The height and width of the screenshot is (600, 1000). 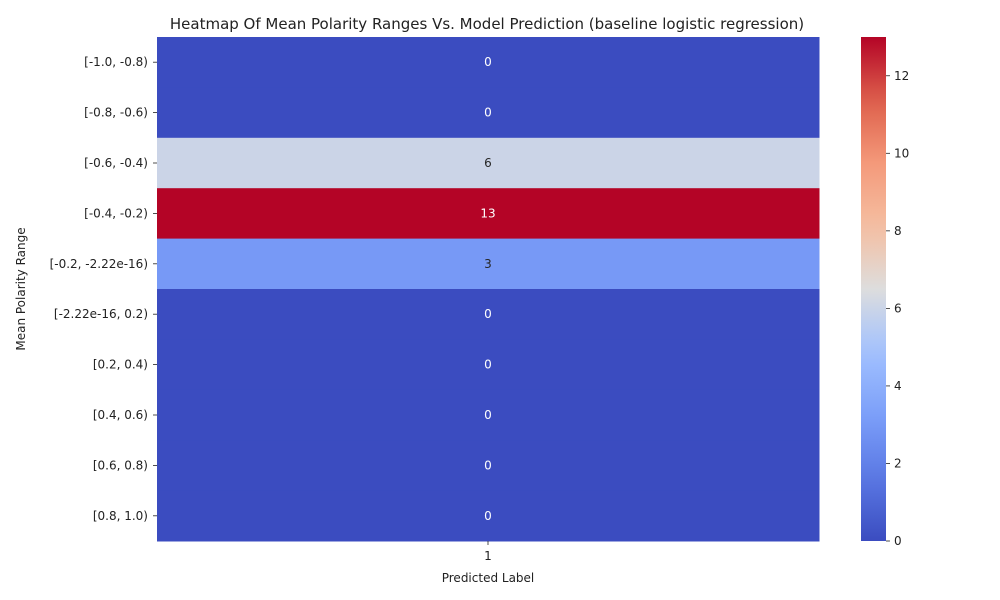 I want to click on cell-value-label: 6, so click(x=488, y=163).